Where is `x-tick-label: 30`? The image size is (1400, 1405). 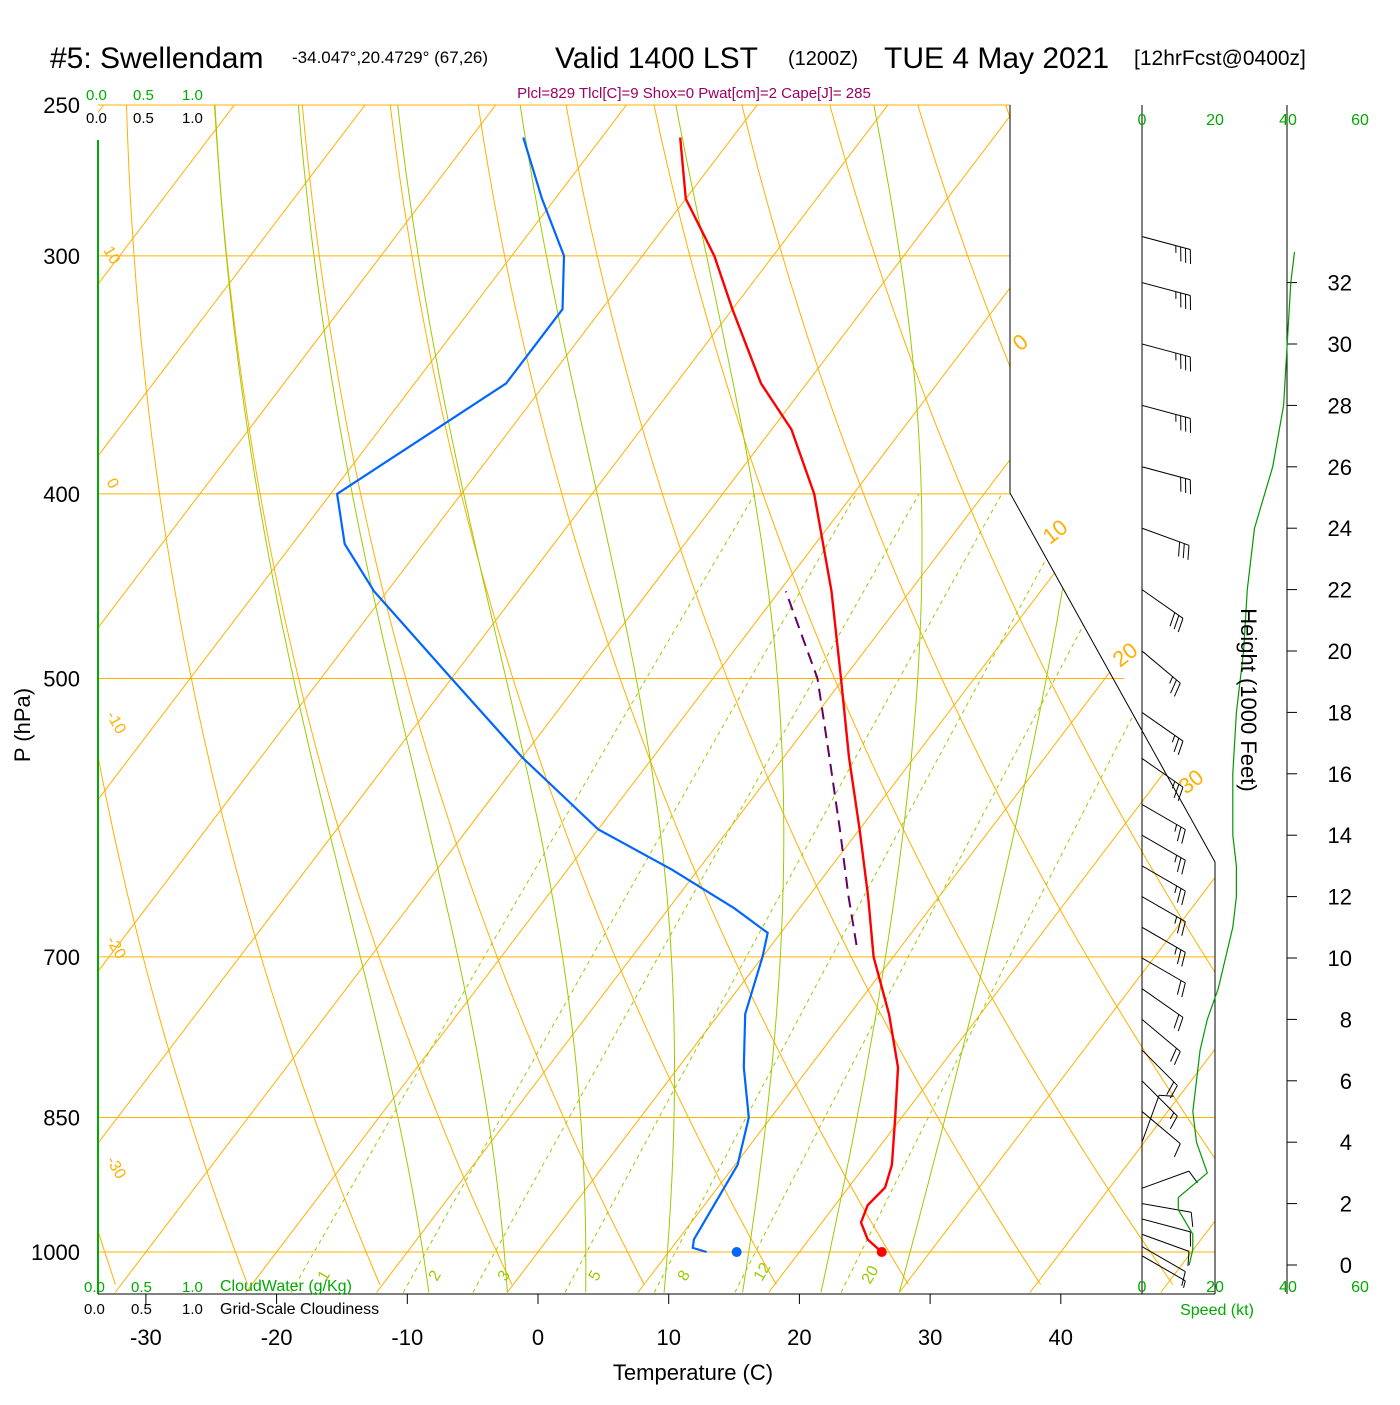
x-tick-label: 30 is located at coordinates (930, 1337).